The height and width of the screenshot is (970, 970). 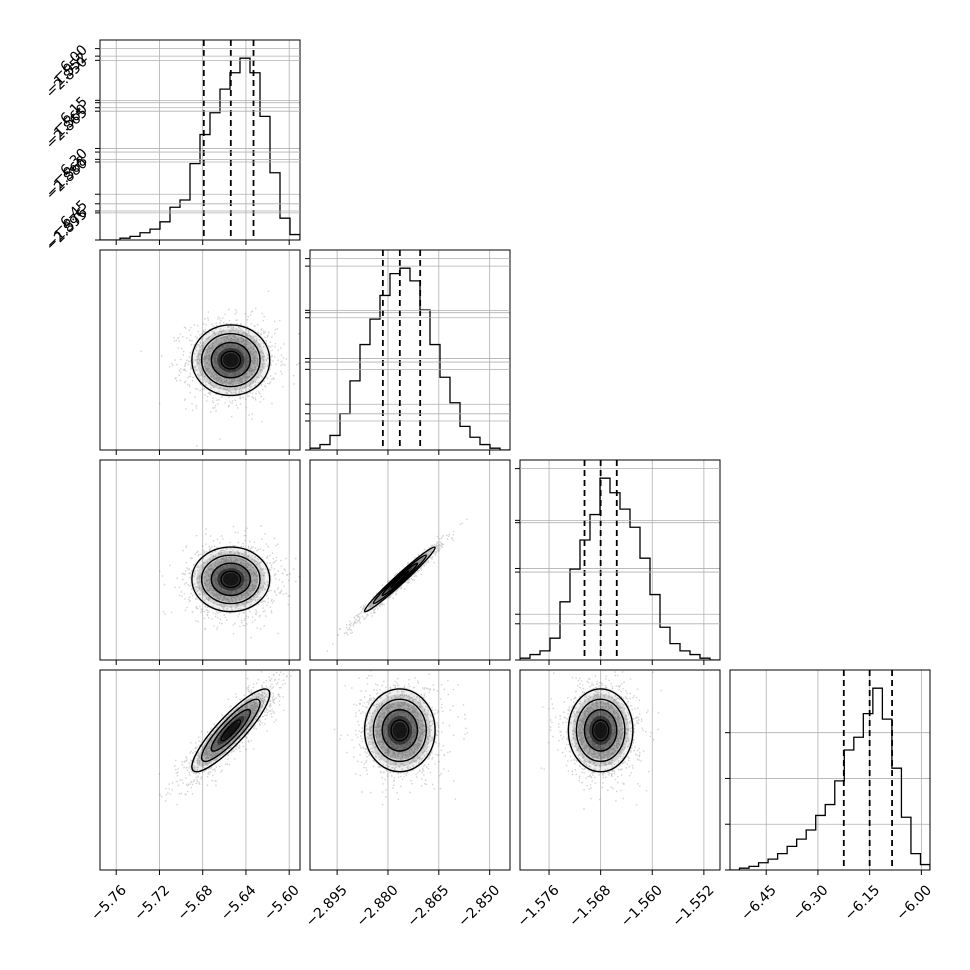 What do you see at coordinates (642, 906) in the screenshot?
I see `x-tick-label: −1.560` at bounding box center [642, 906].